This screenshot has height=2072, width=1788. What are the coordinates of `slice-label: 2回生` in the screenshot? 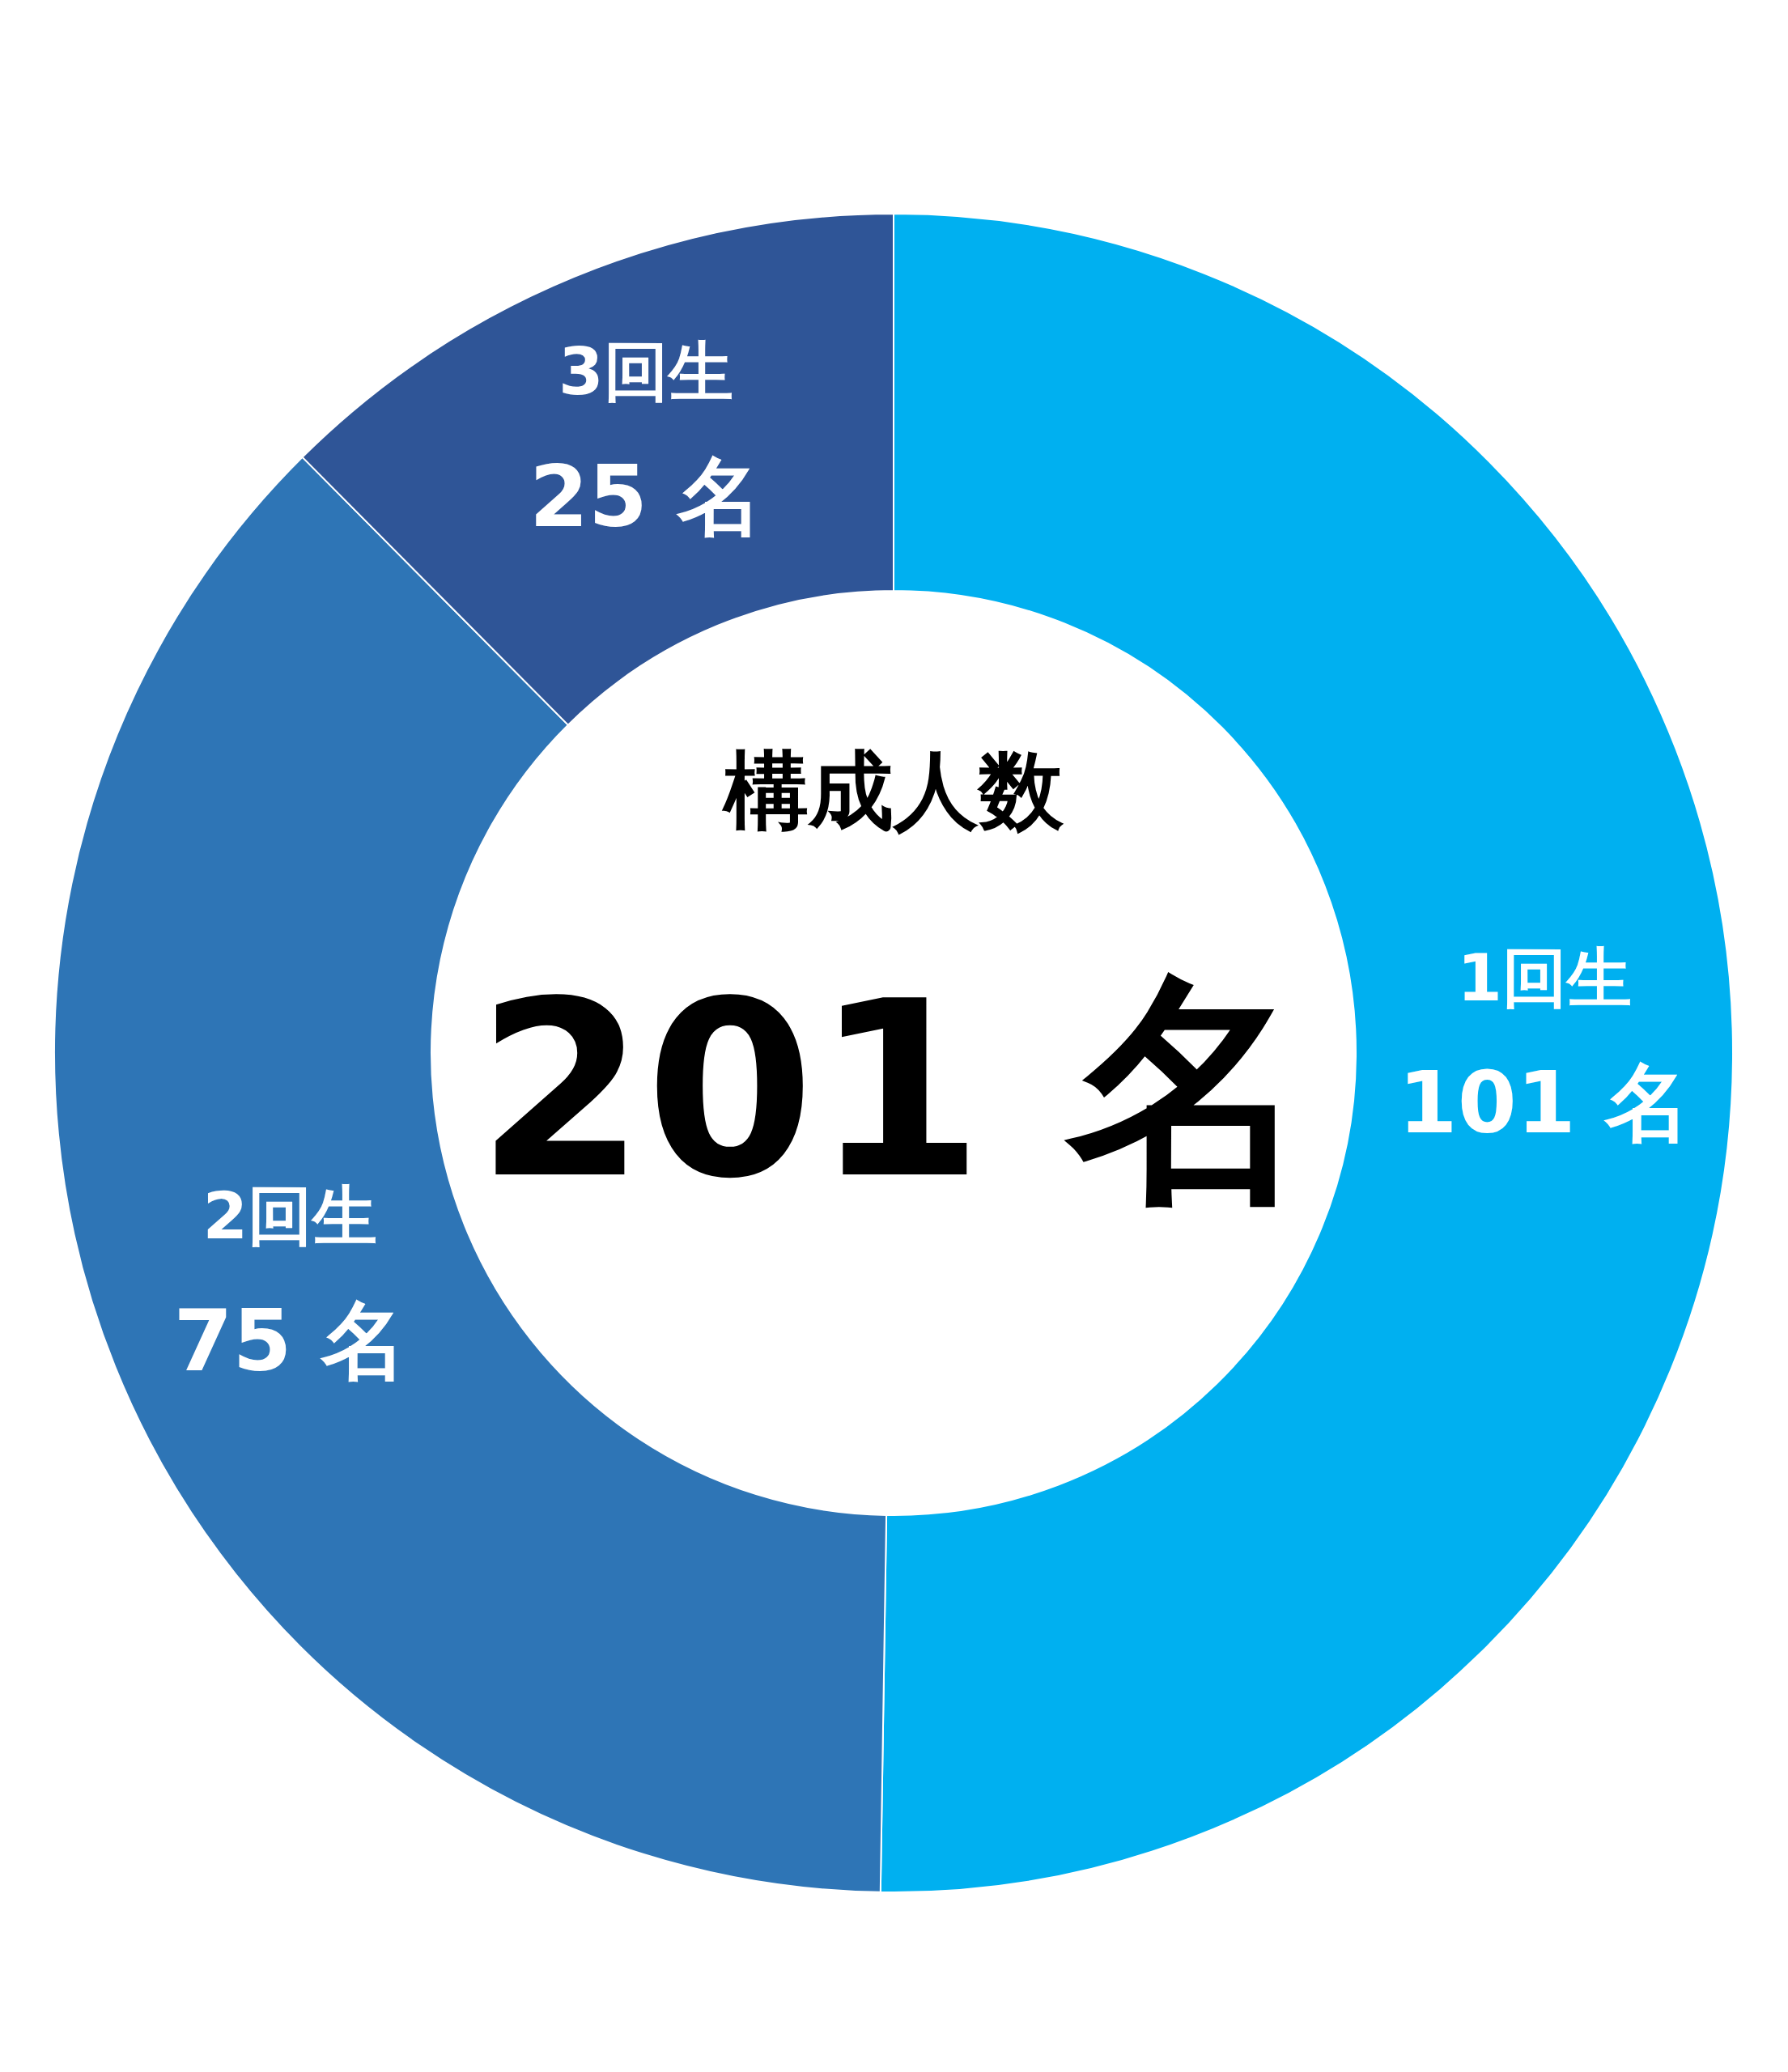 It's located at (290, 1216).